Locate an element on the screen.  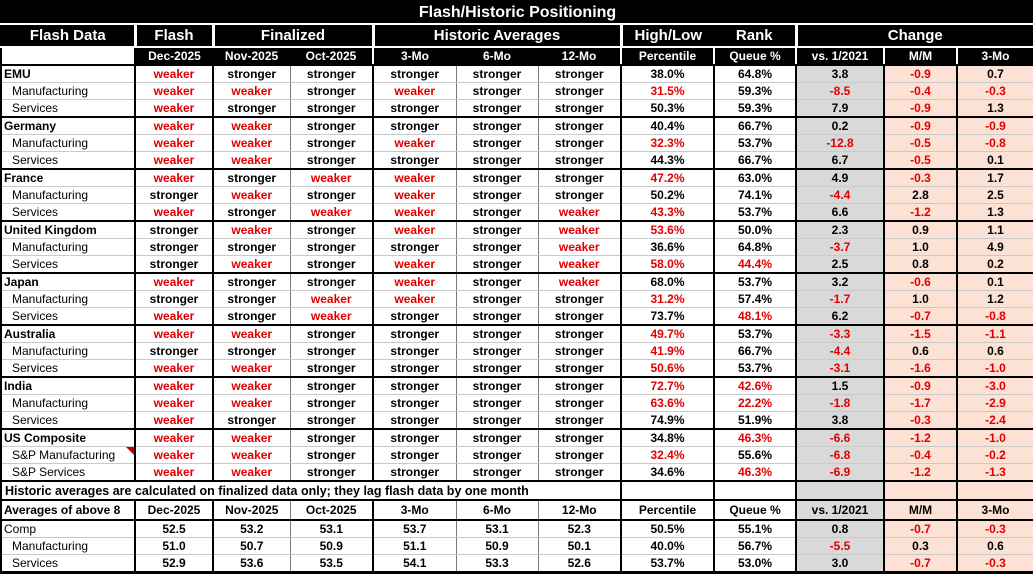
cell: 50.2% is located at coordinates (667, 195).